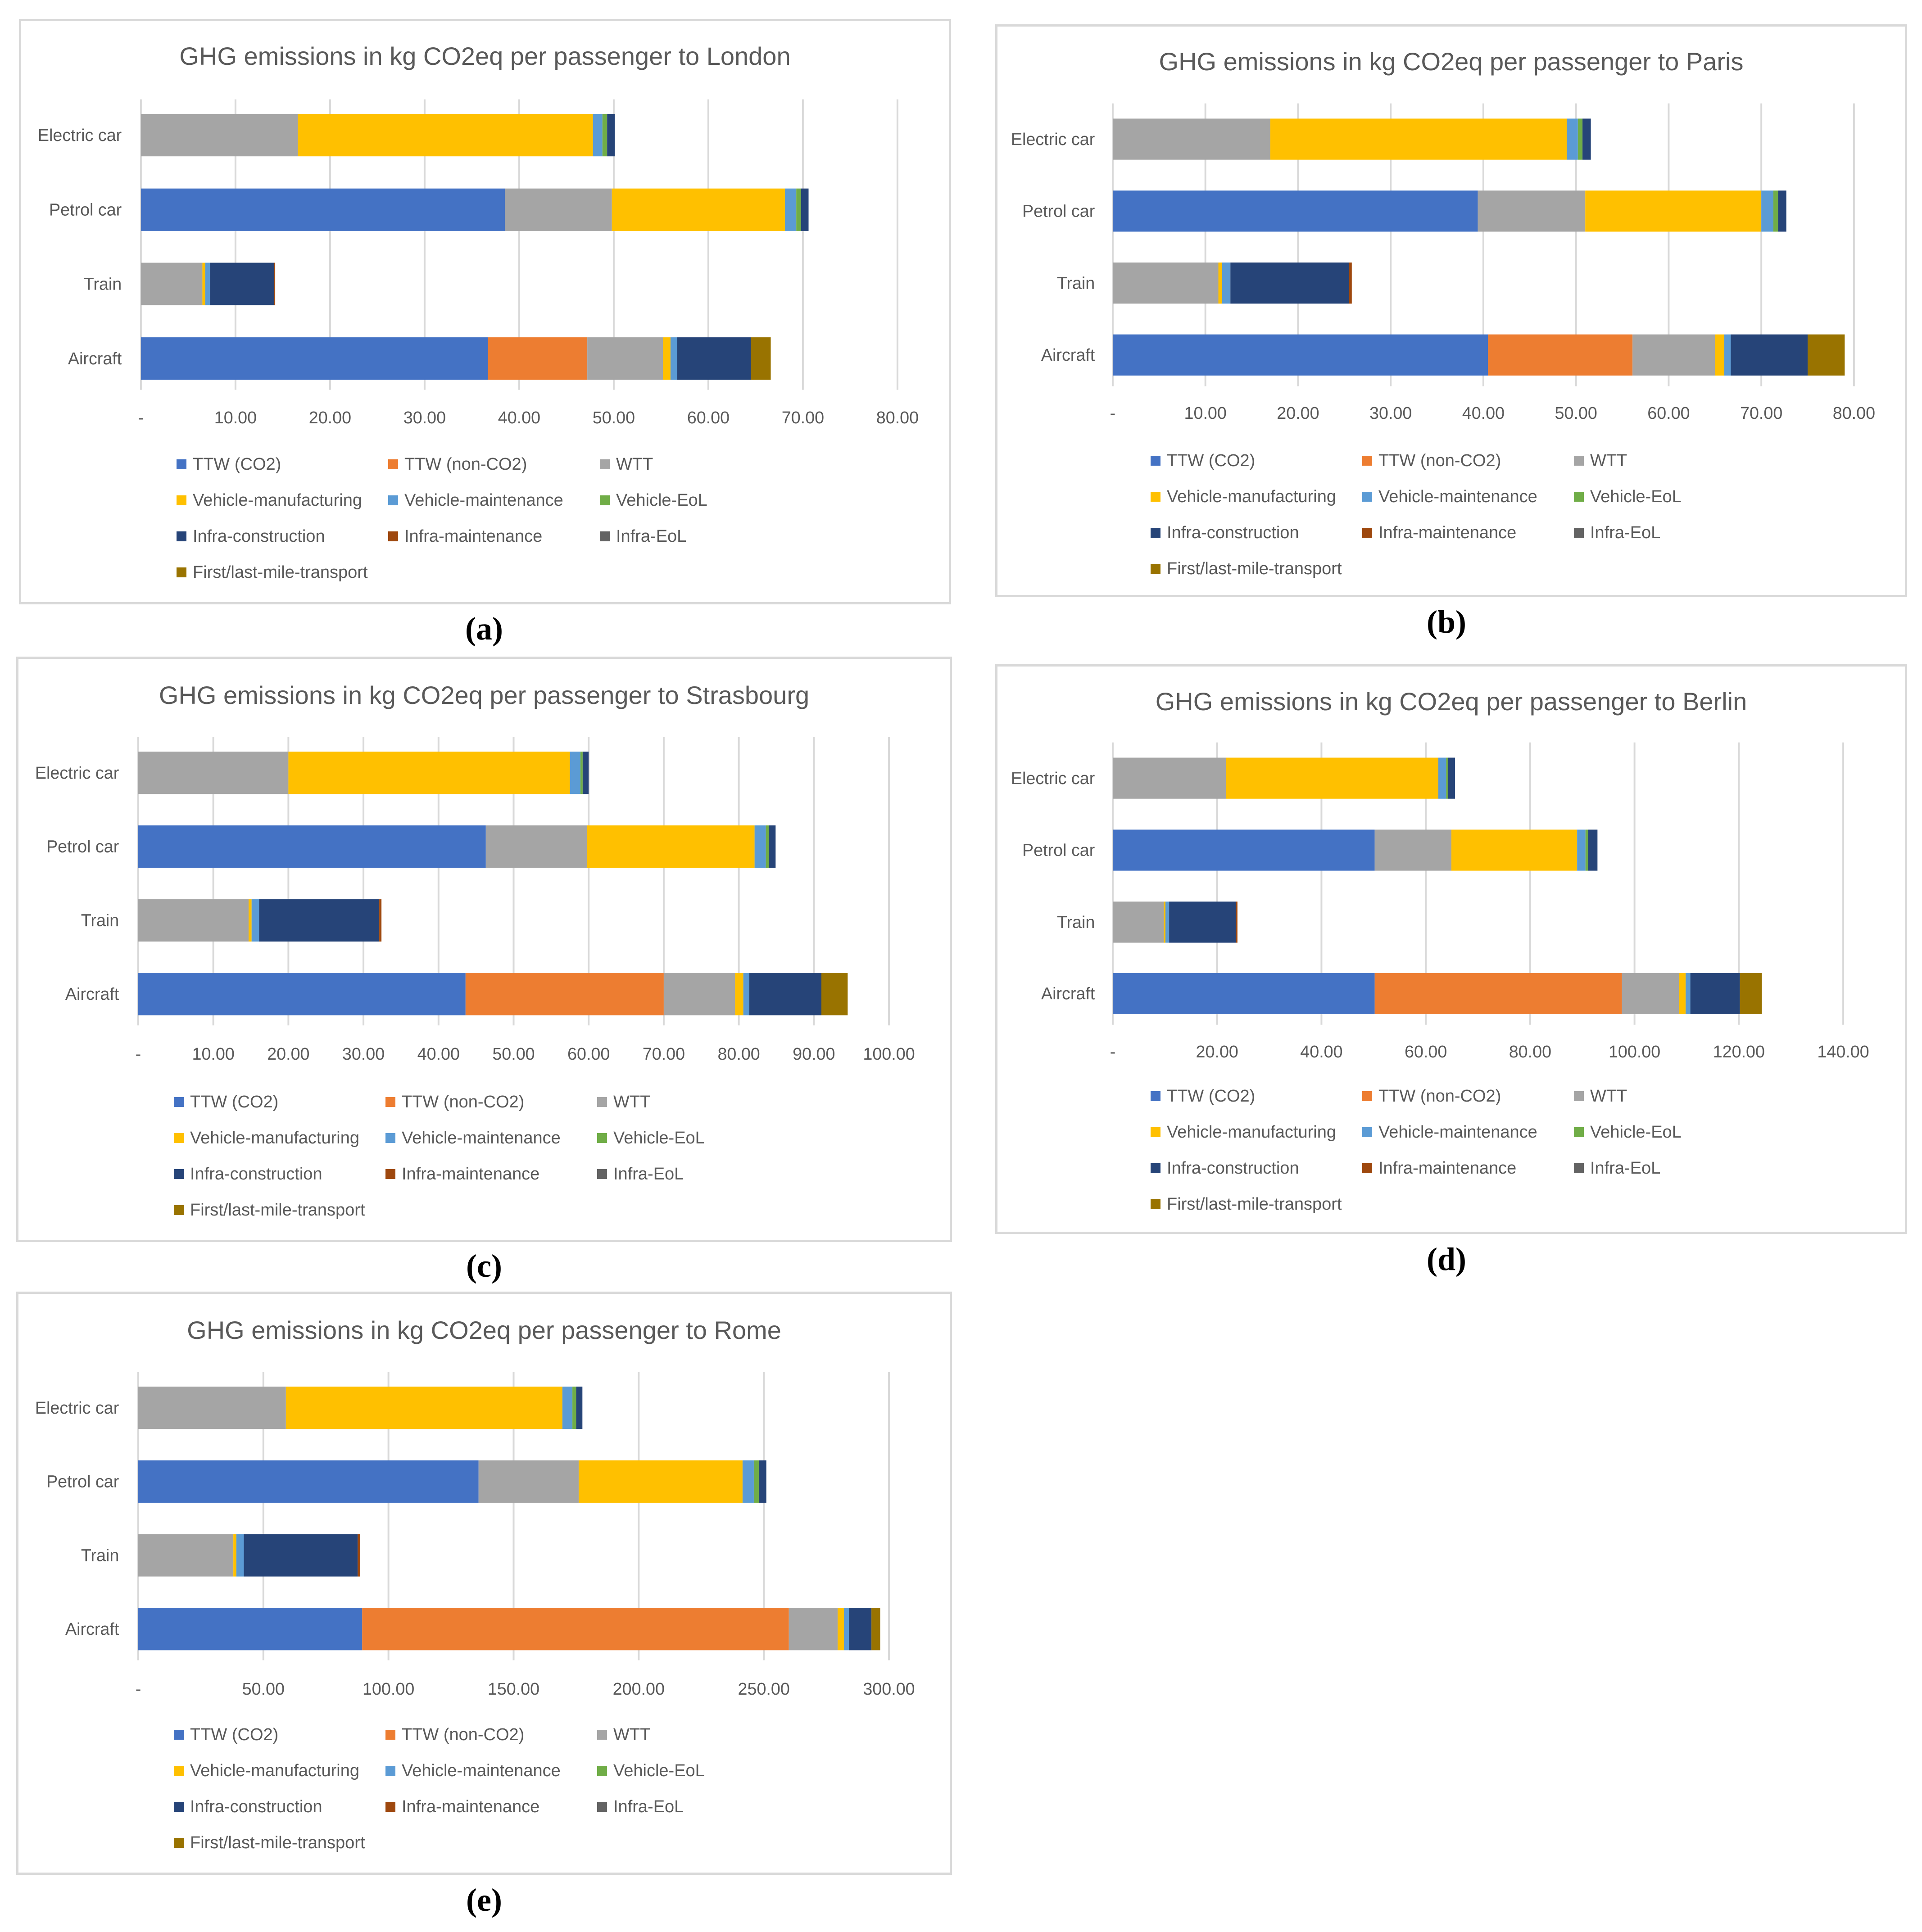  I want to click on bar-segment: Vehicle-maintenance: 3, so click(240, 1555).